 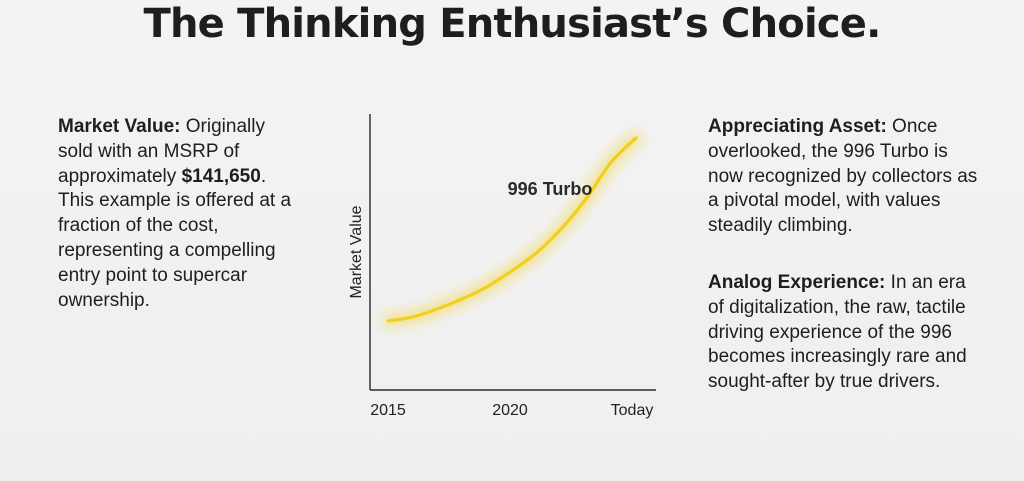 What do you see at coordinates (797, 126) in the screenshot?
I see `appreciating-asset-heading: Appreciating Asset:` at bounding box center [797, 126].